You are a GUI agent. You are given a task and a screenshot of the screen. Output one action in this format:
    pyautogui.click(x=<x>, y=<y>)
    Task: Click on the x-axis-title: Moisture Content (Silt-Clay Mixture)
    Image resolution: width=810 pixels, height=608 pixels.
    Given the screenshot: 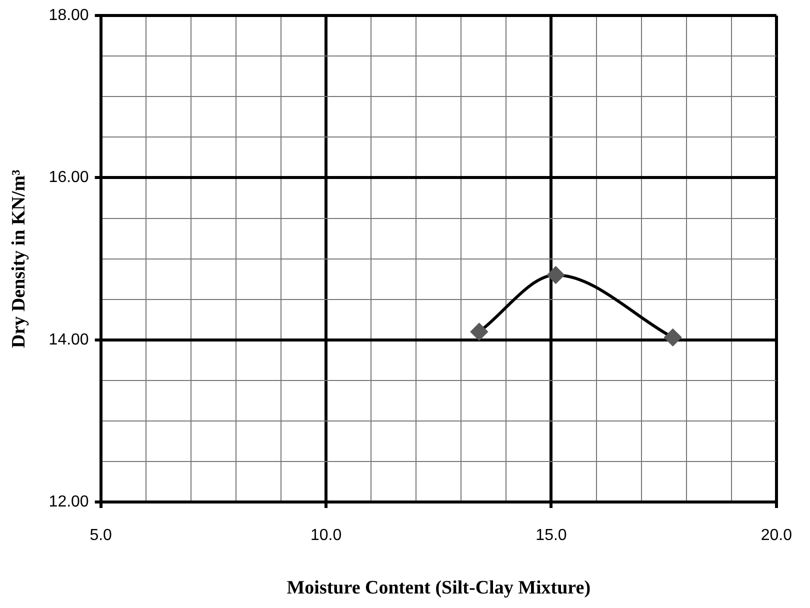 What is the action you would take?
    pyautogui.click(x=438, y=588)
    